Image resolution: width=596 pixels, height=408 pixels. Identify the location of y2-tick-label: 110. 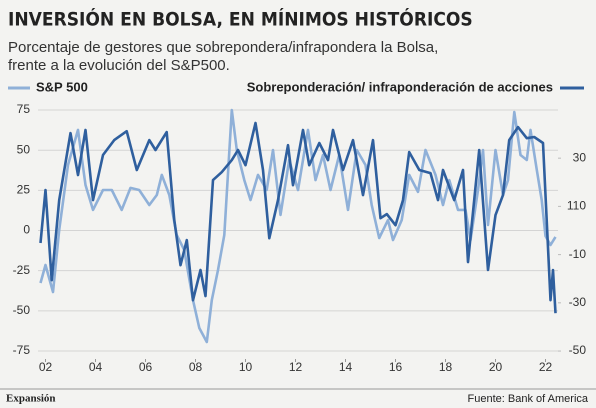
(576, 206).